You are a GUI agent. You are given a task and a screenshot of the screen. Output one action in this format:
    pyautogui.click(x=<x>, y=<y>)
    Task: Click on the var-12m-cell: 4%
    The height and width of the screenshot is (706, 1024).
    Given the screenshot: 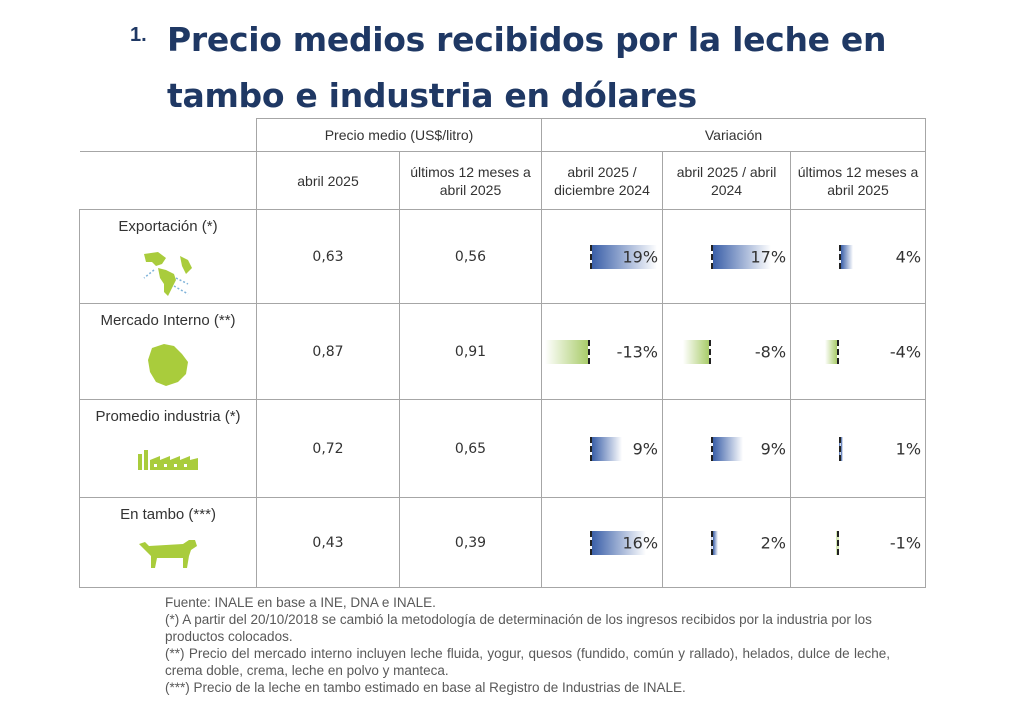 What is the action you would take?
    pyautogui.click(x=858, y=256)
    